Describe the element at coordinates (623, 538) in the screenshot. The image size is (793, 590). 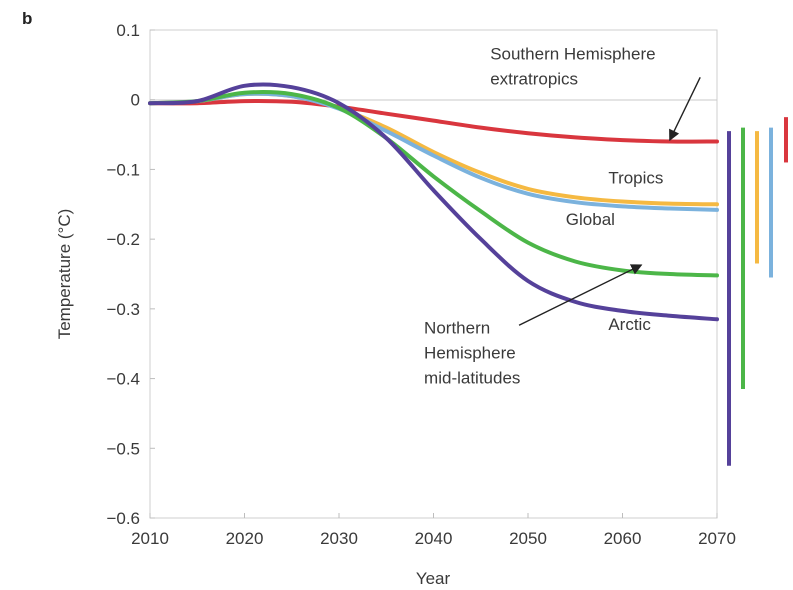
I see `x-tick-label: 2060` at that location.